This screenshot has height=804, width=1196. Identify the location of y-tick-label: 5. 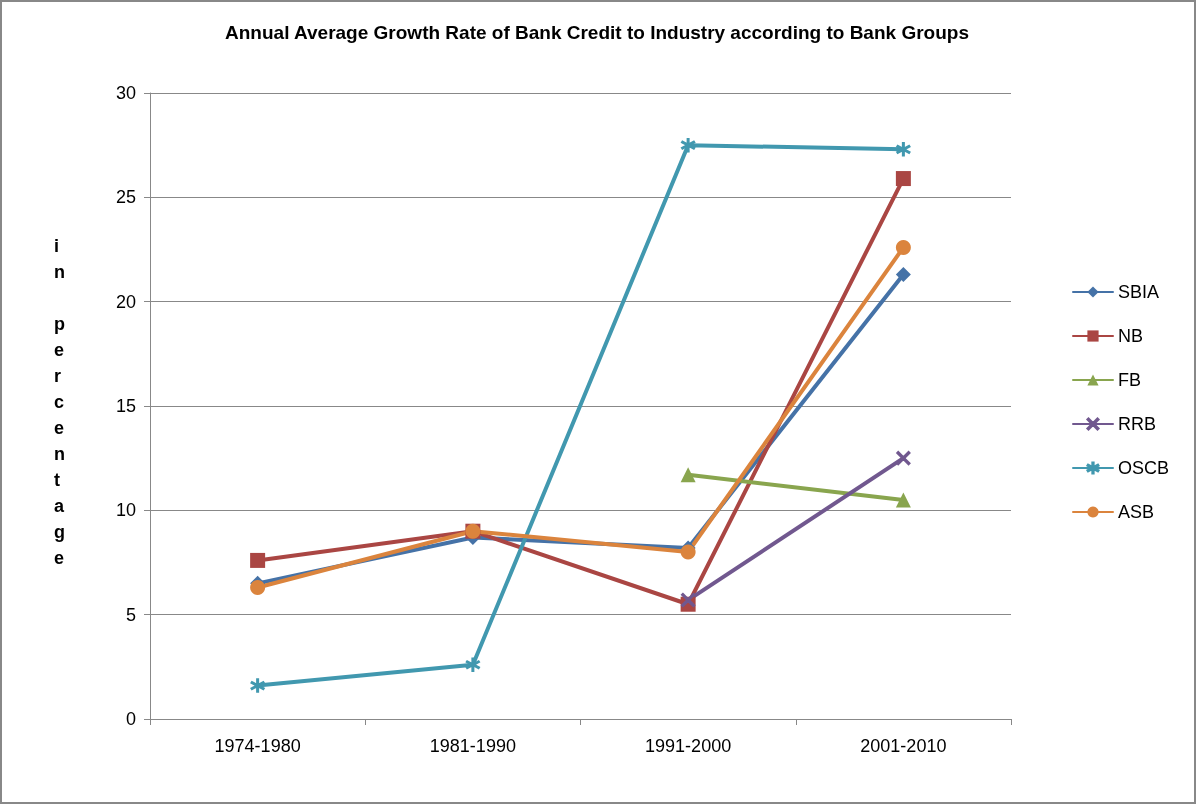
(130, 614).